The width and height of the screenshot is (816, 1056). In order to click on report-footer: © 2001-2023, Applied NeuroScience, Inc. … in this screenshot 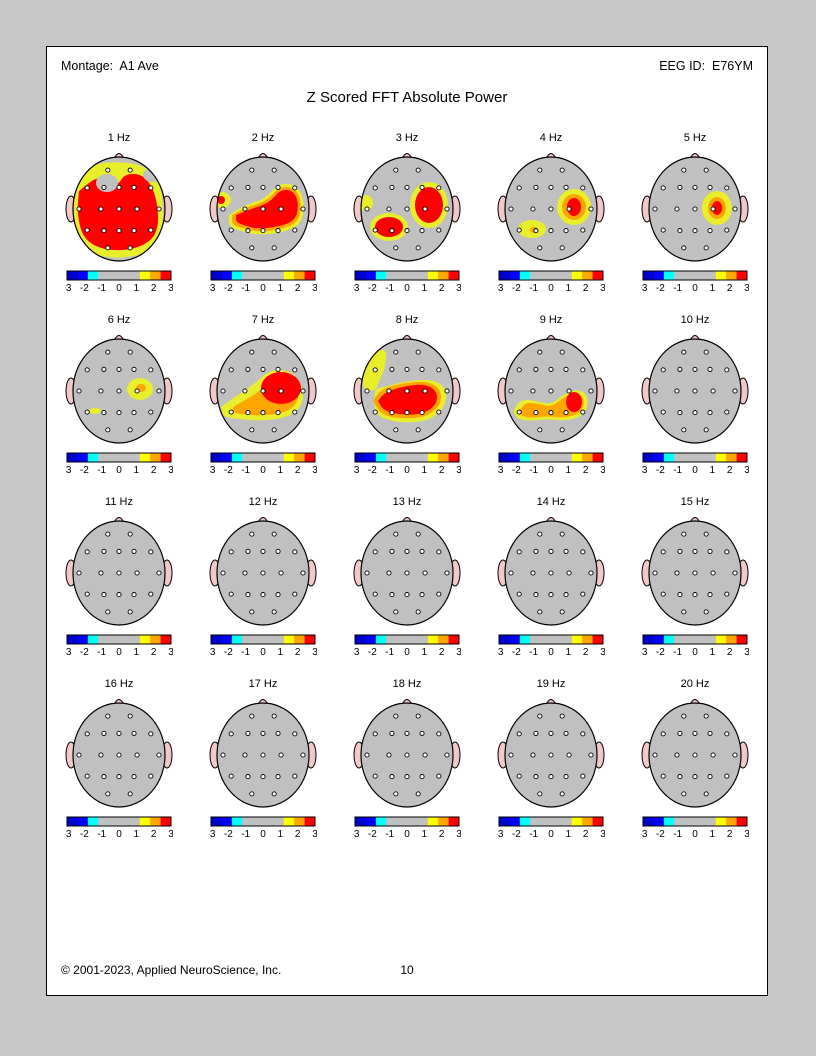, I will do `click(407, 972)`.